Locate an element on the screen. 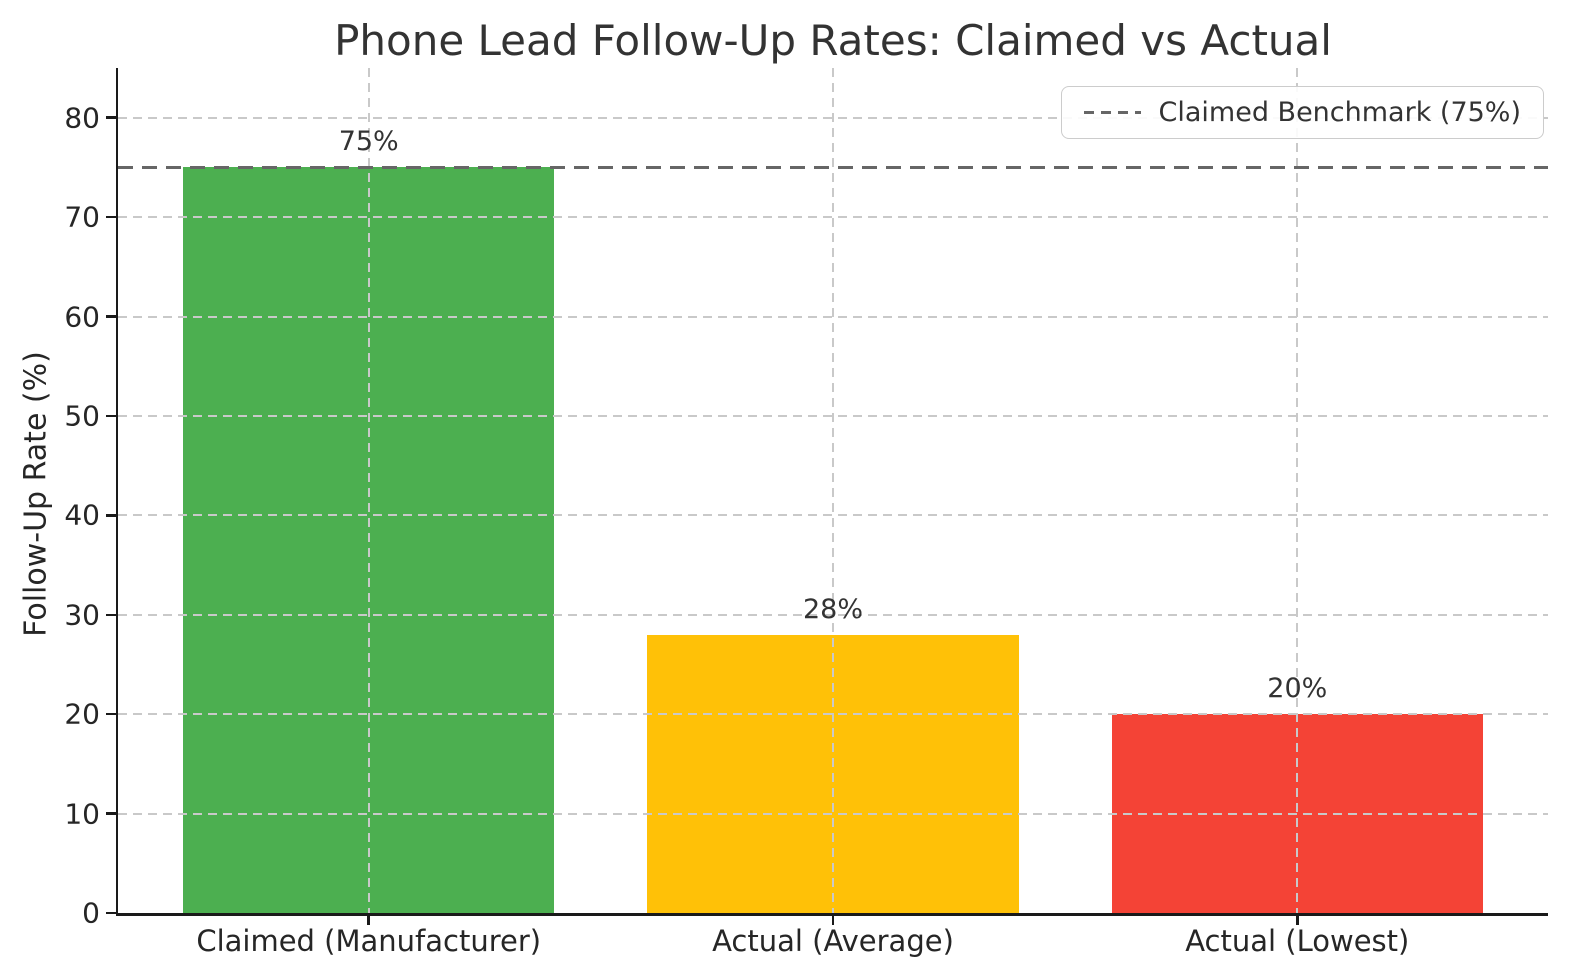 The height and width of the screenshot is (980, 1580). legend-label: Claimed Benchmark (75%) is located at coordinates (1339, 112).